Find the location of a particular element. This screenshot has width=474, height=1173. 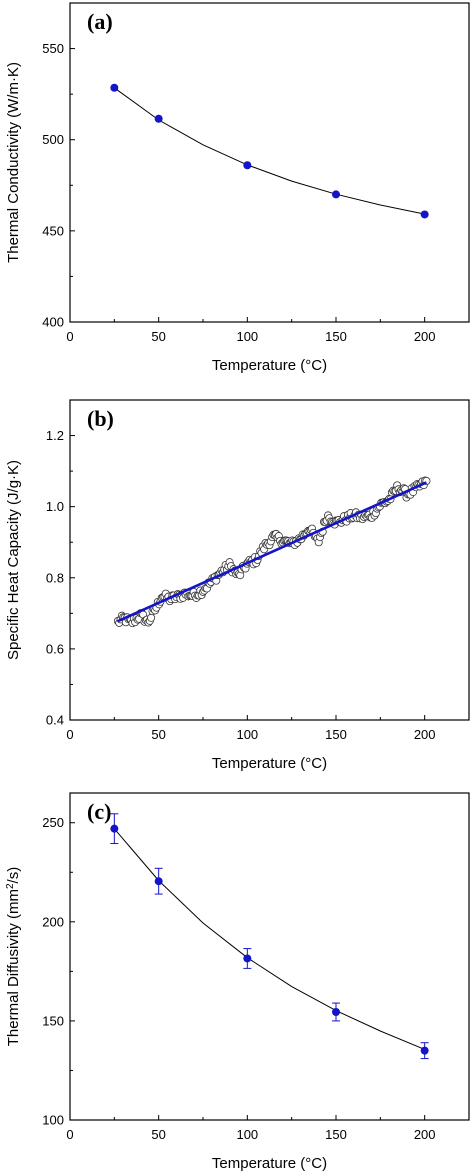

y-tick-label: 1.0 is located at coordinates (55, 506).